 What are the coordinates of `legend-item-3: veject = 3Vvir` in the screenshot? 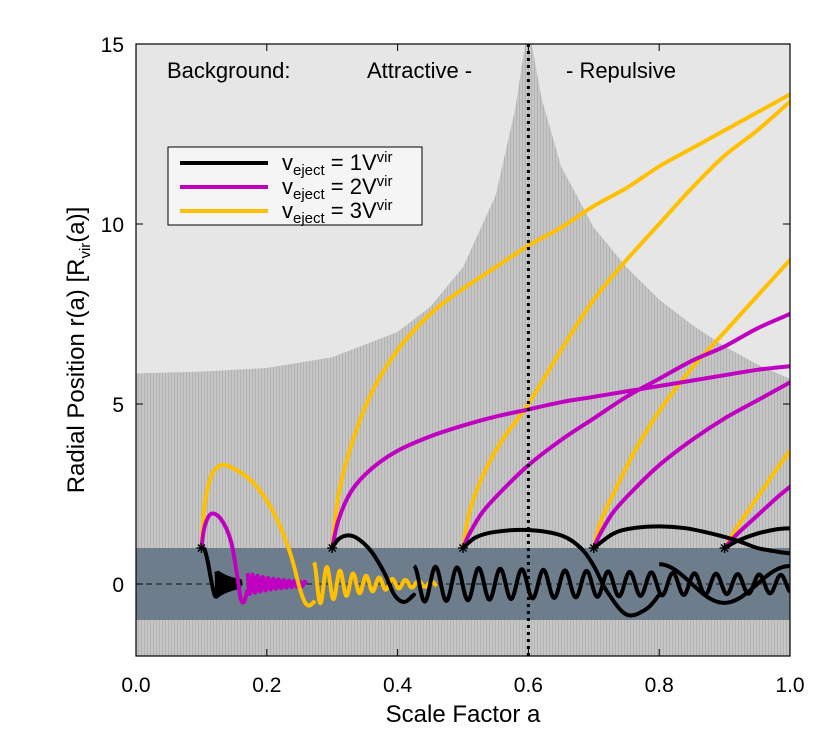 It's located at (286, 212).